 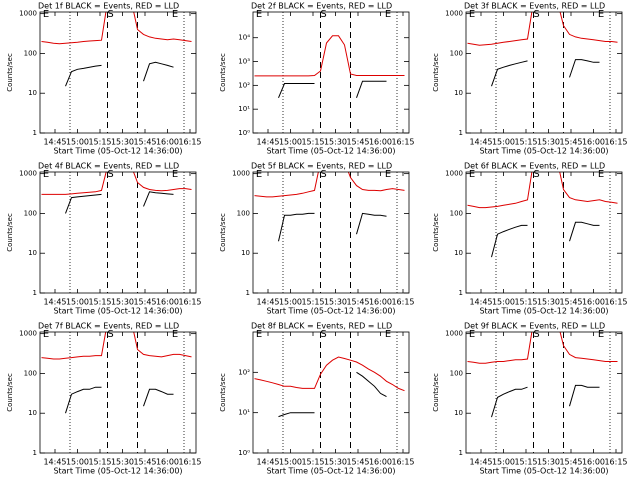 I want to click on y-tick-label: 1000, so click(x=454, y=14).